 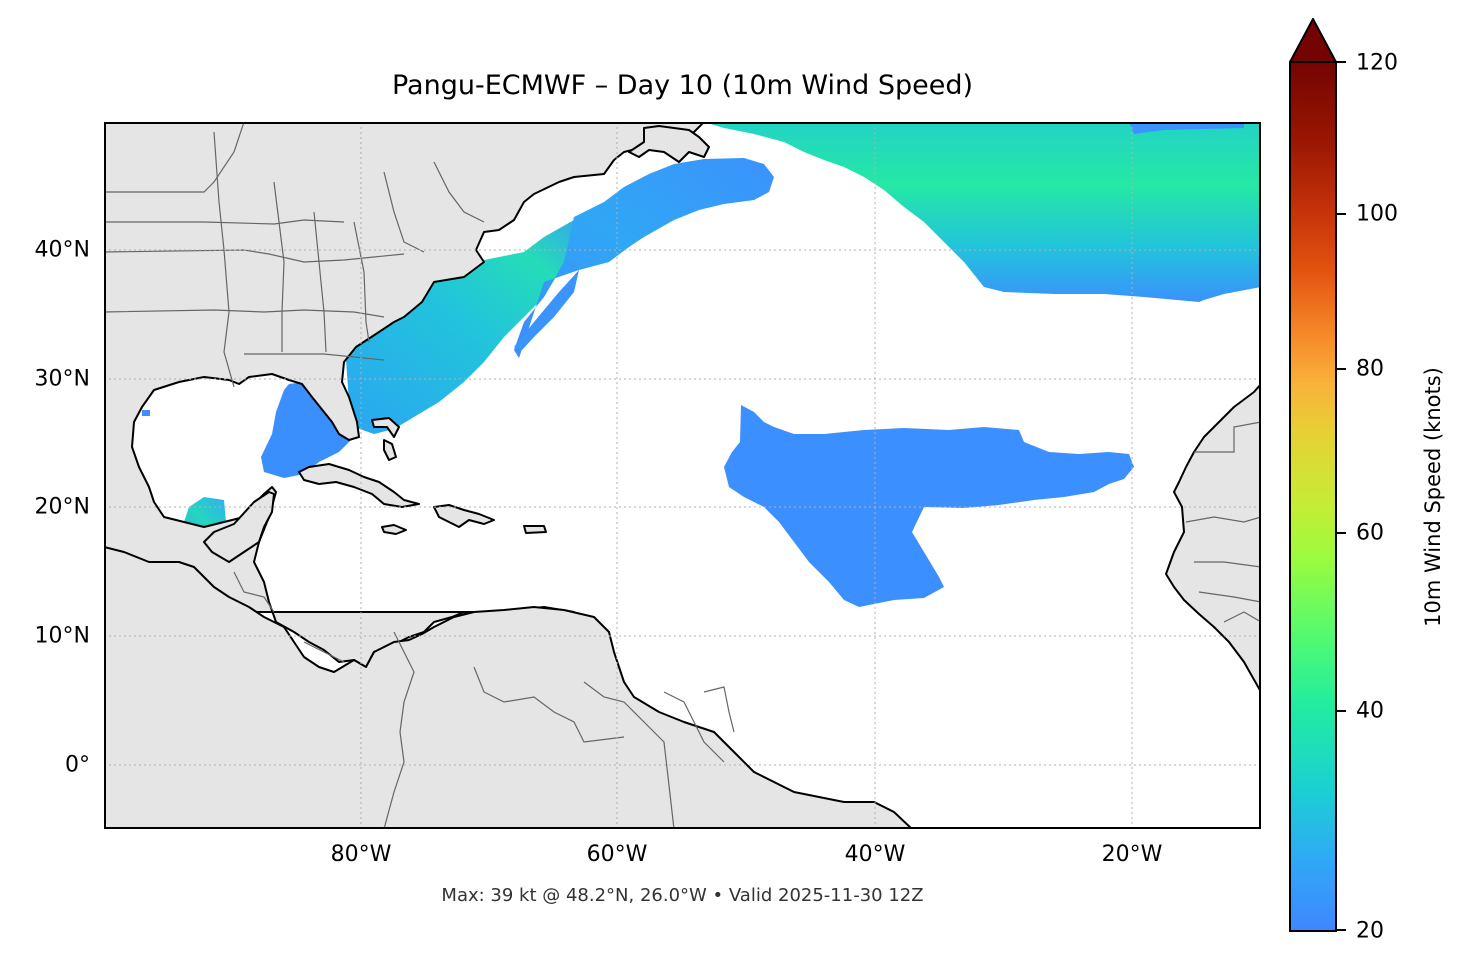 I want to click on lon-label-60w: 60°W, so click(x=617, y=854).